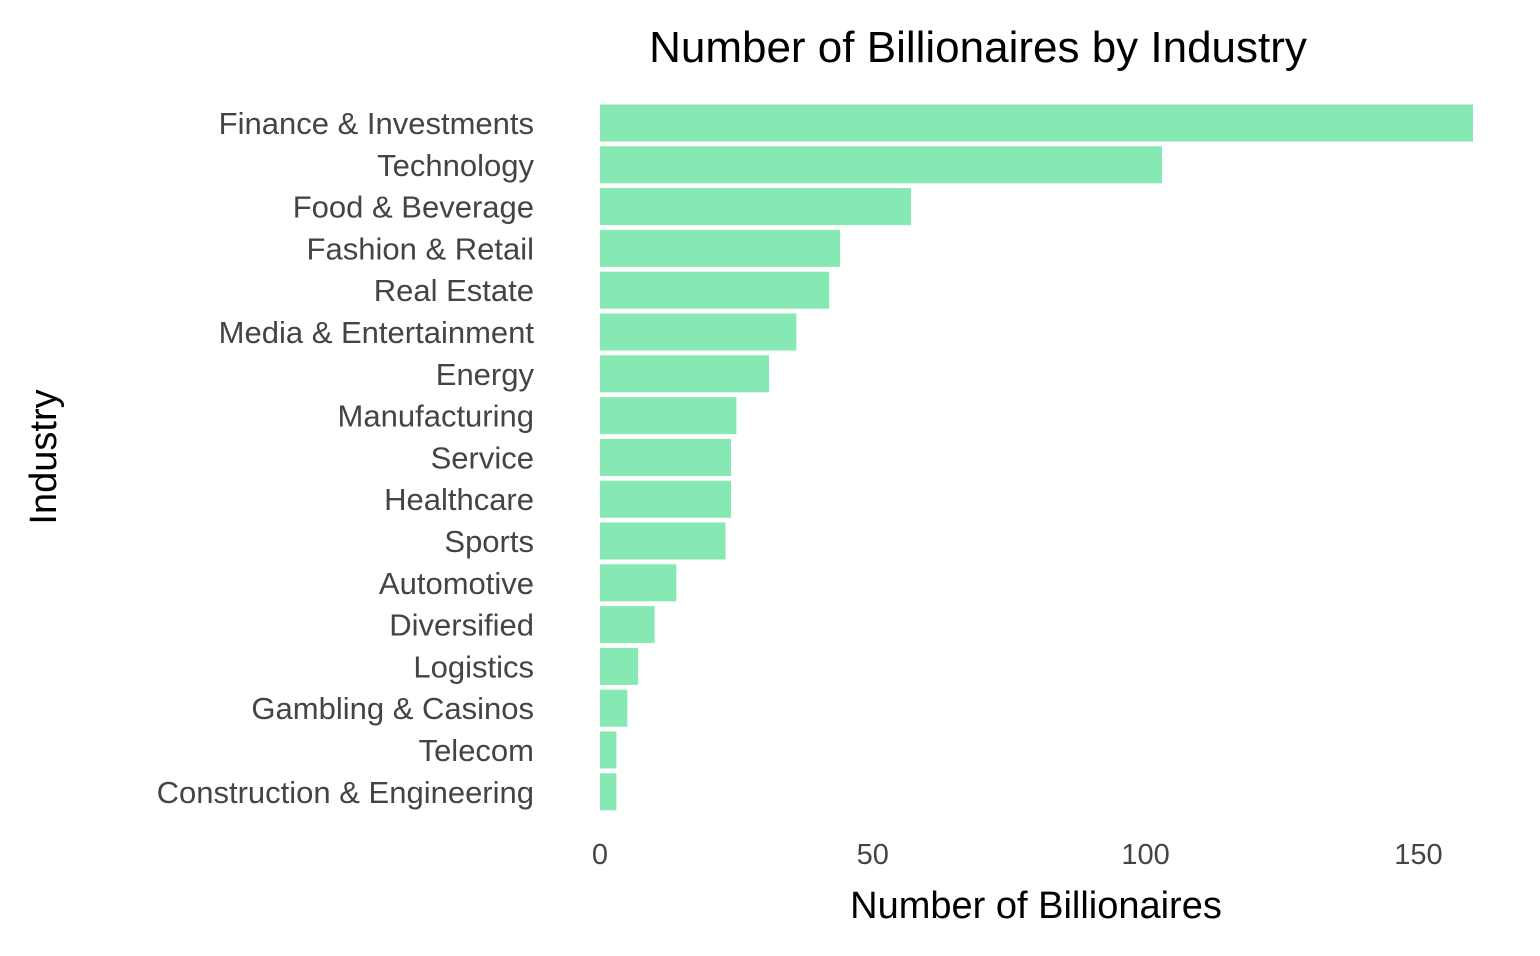  I want to click on category-label: Real Estate, so click(454, 290).